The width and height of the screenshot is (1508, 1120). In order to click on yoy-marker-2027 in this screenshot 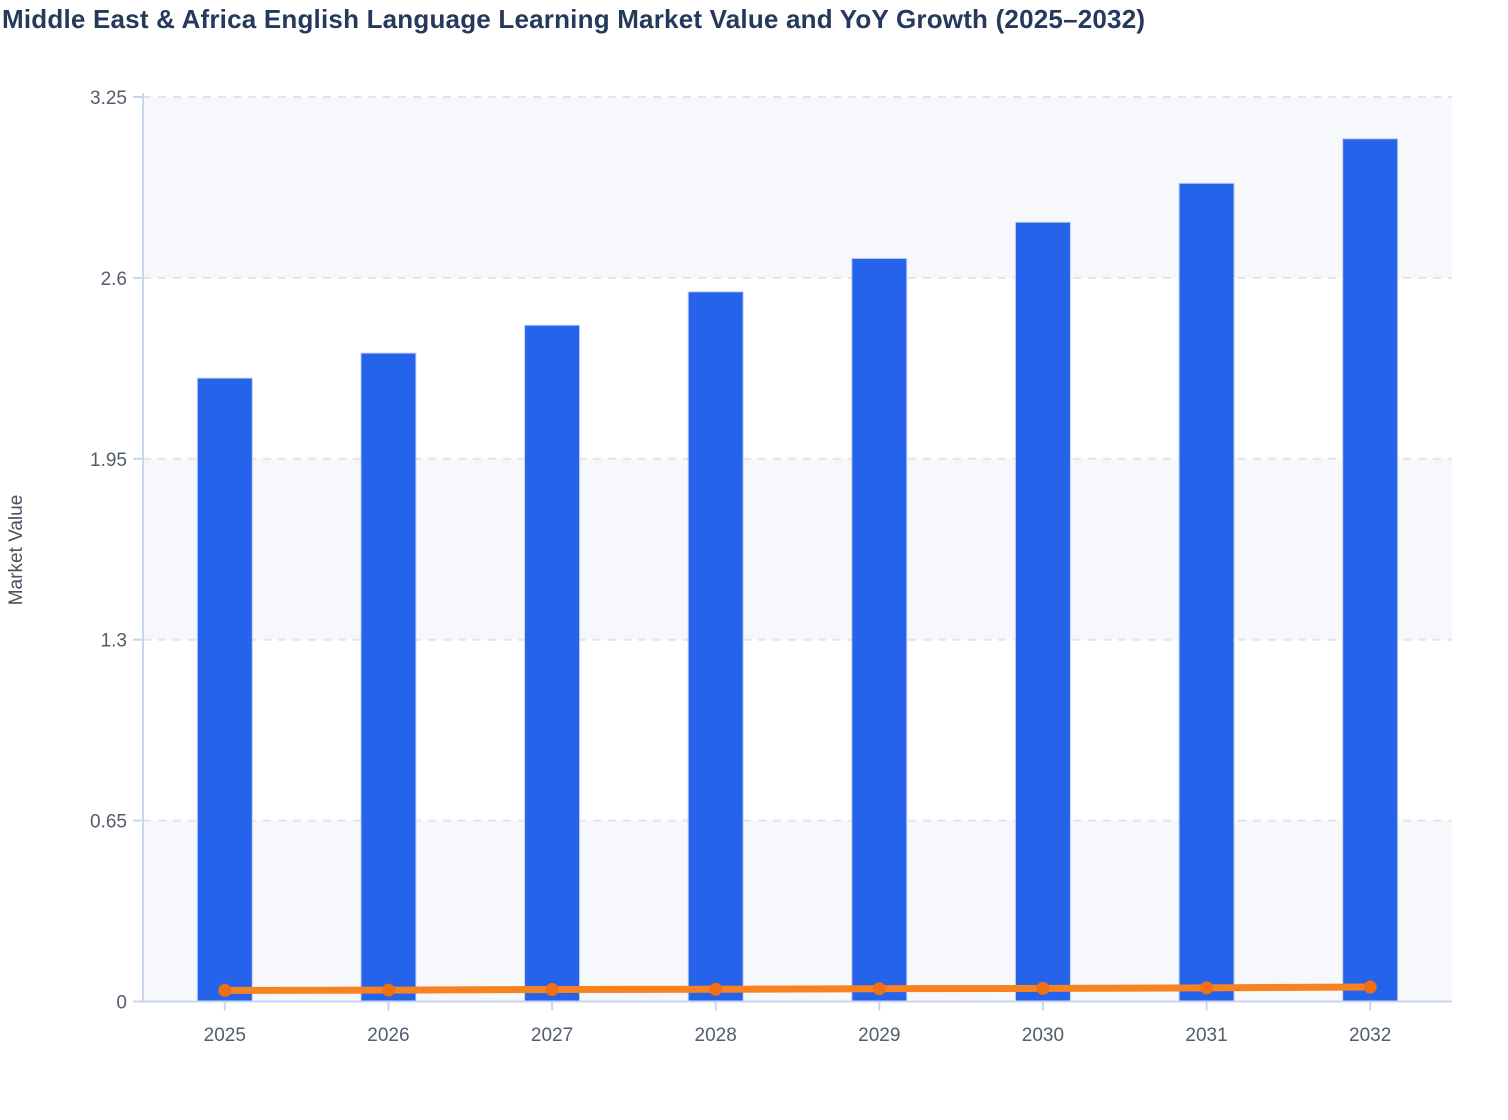, I will do `click(552, 990)`.